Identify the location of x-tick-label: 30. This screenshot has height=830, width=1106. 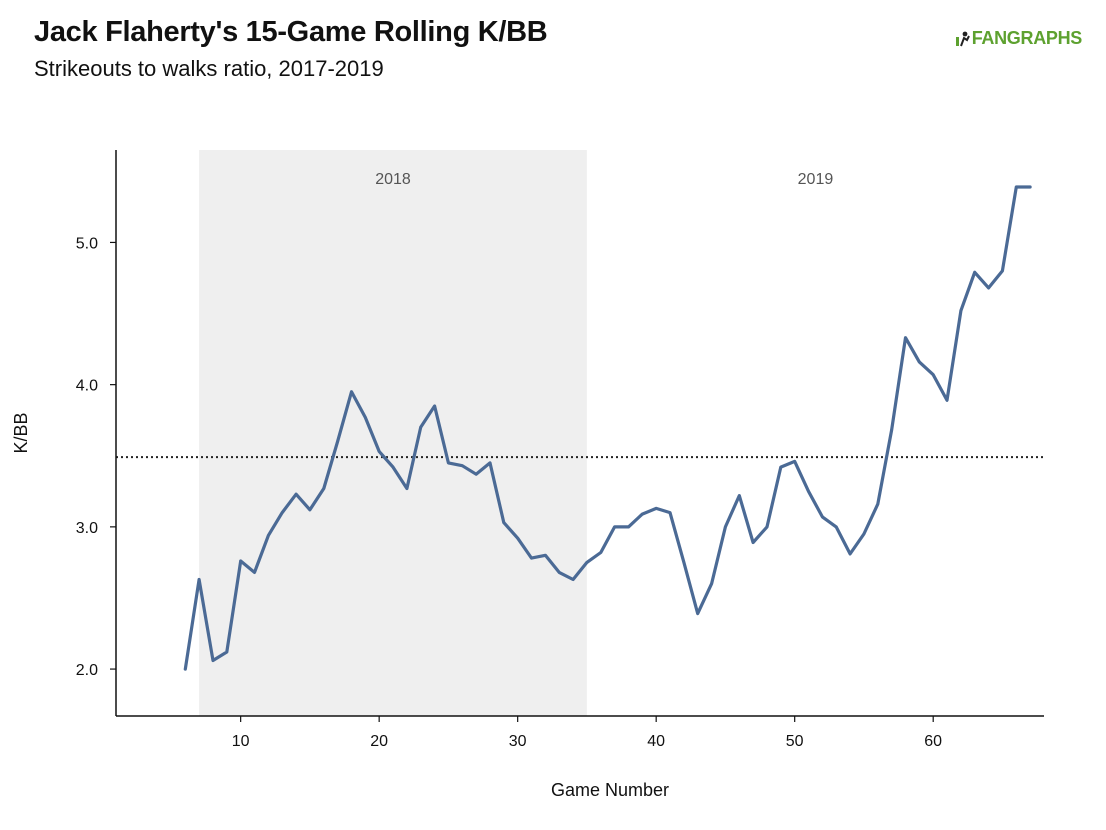
(518, 741).